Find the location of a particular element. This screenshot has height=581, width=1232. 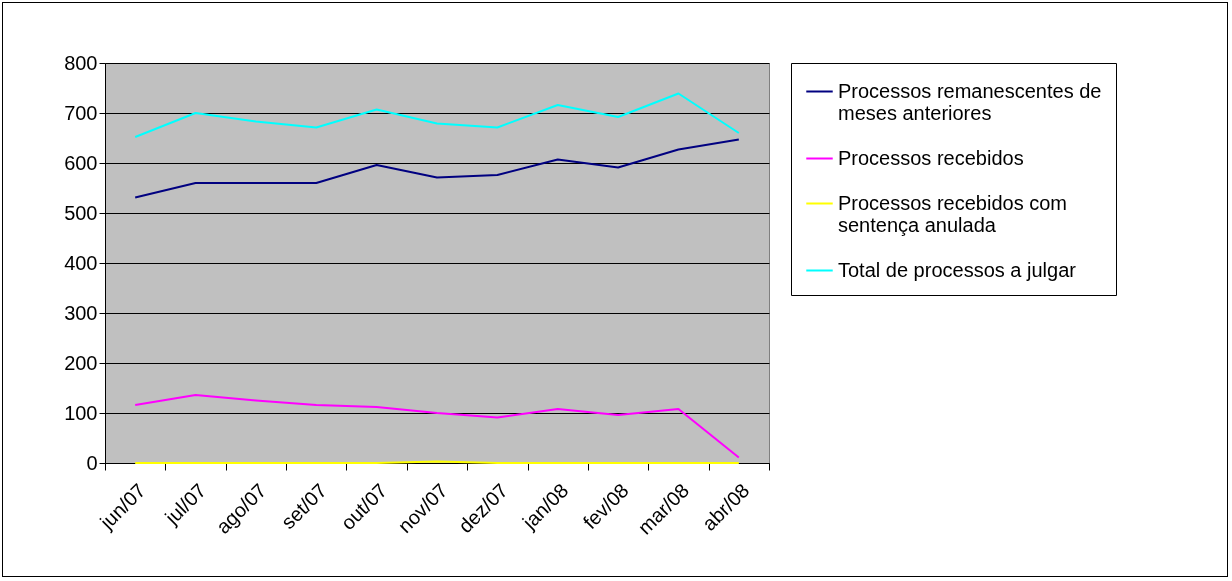

y-tick-label: 700 is located at coordinates (81, 112).